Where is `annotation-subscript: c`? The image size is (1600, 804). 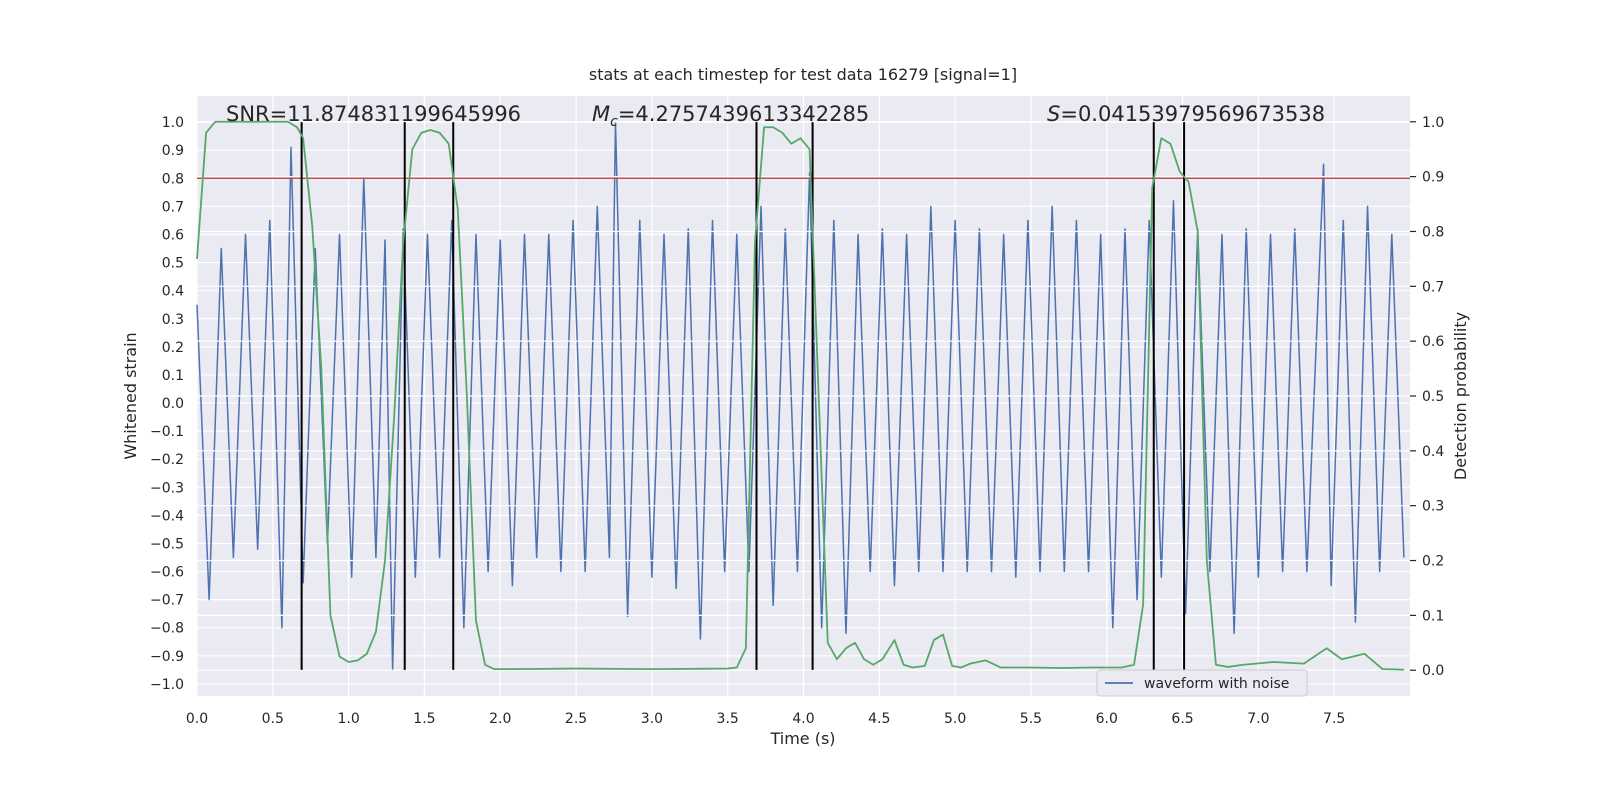
annotation-subscript: c is located at coordinates (614, 122).